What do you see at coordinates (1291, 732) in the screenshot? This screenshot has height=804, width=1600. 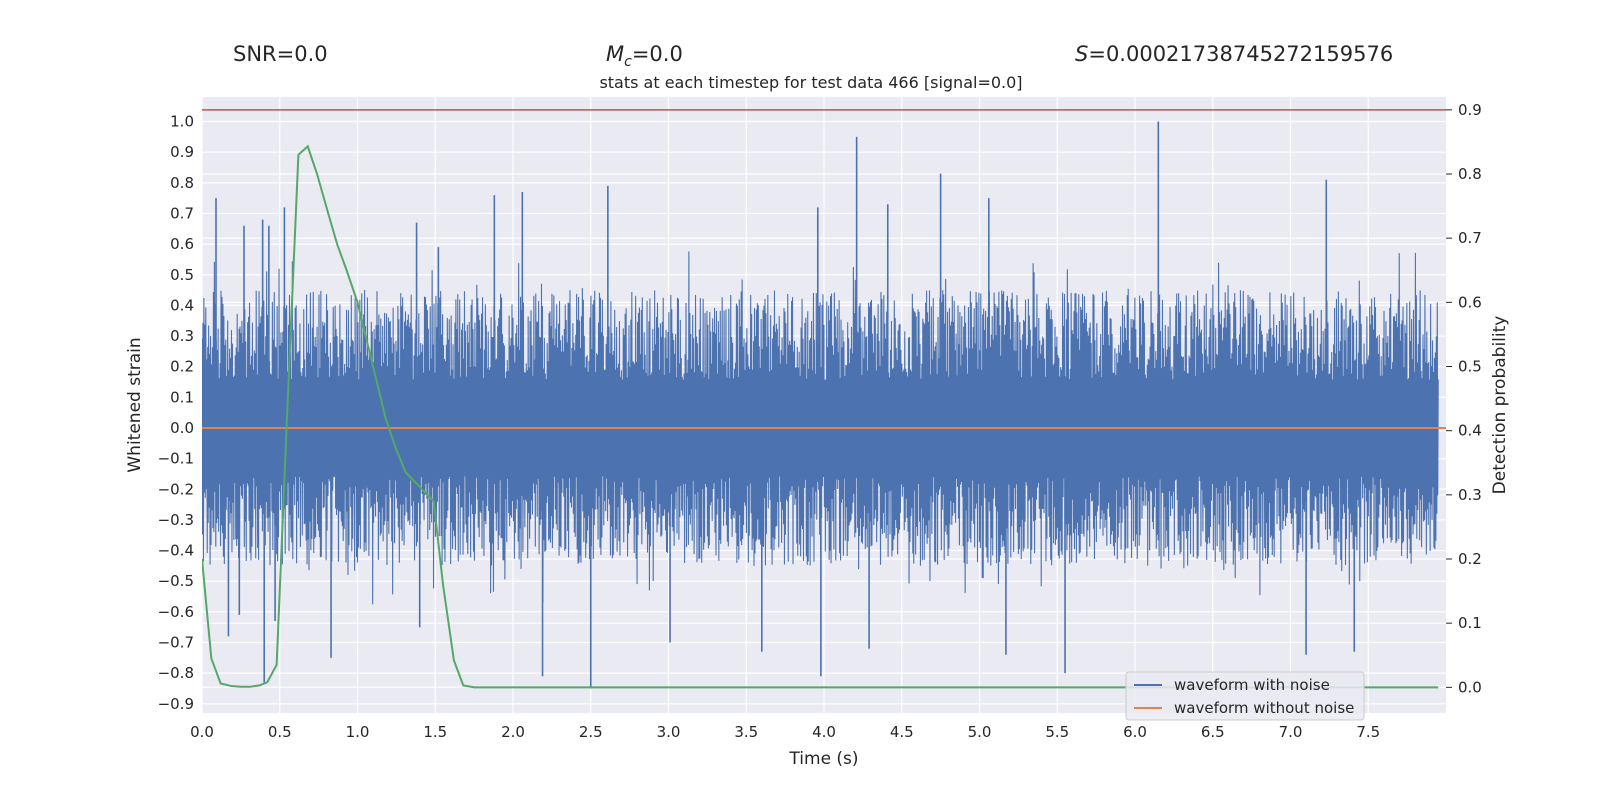 I see `x-tick-label: 7.0` at bounding box center [1291, 732].